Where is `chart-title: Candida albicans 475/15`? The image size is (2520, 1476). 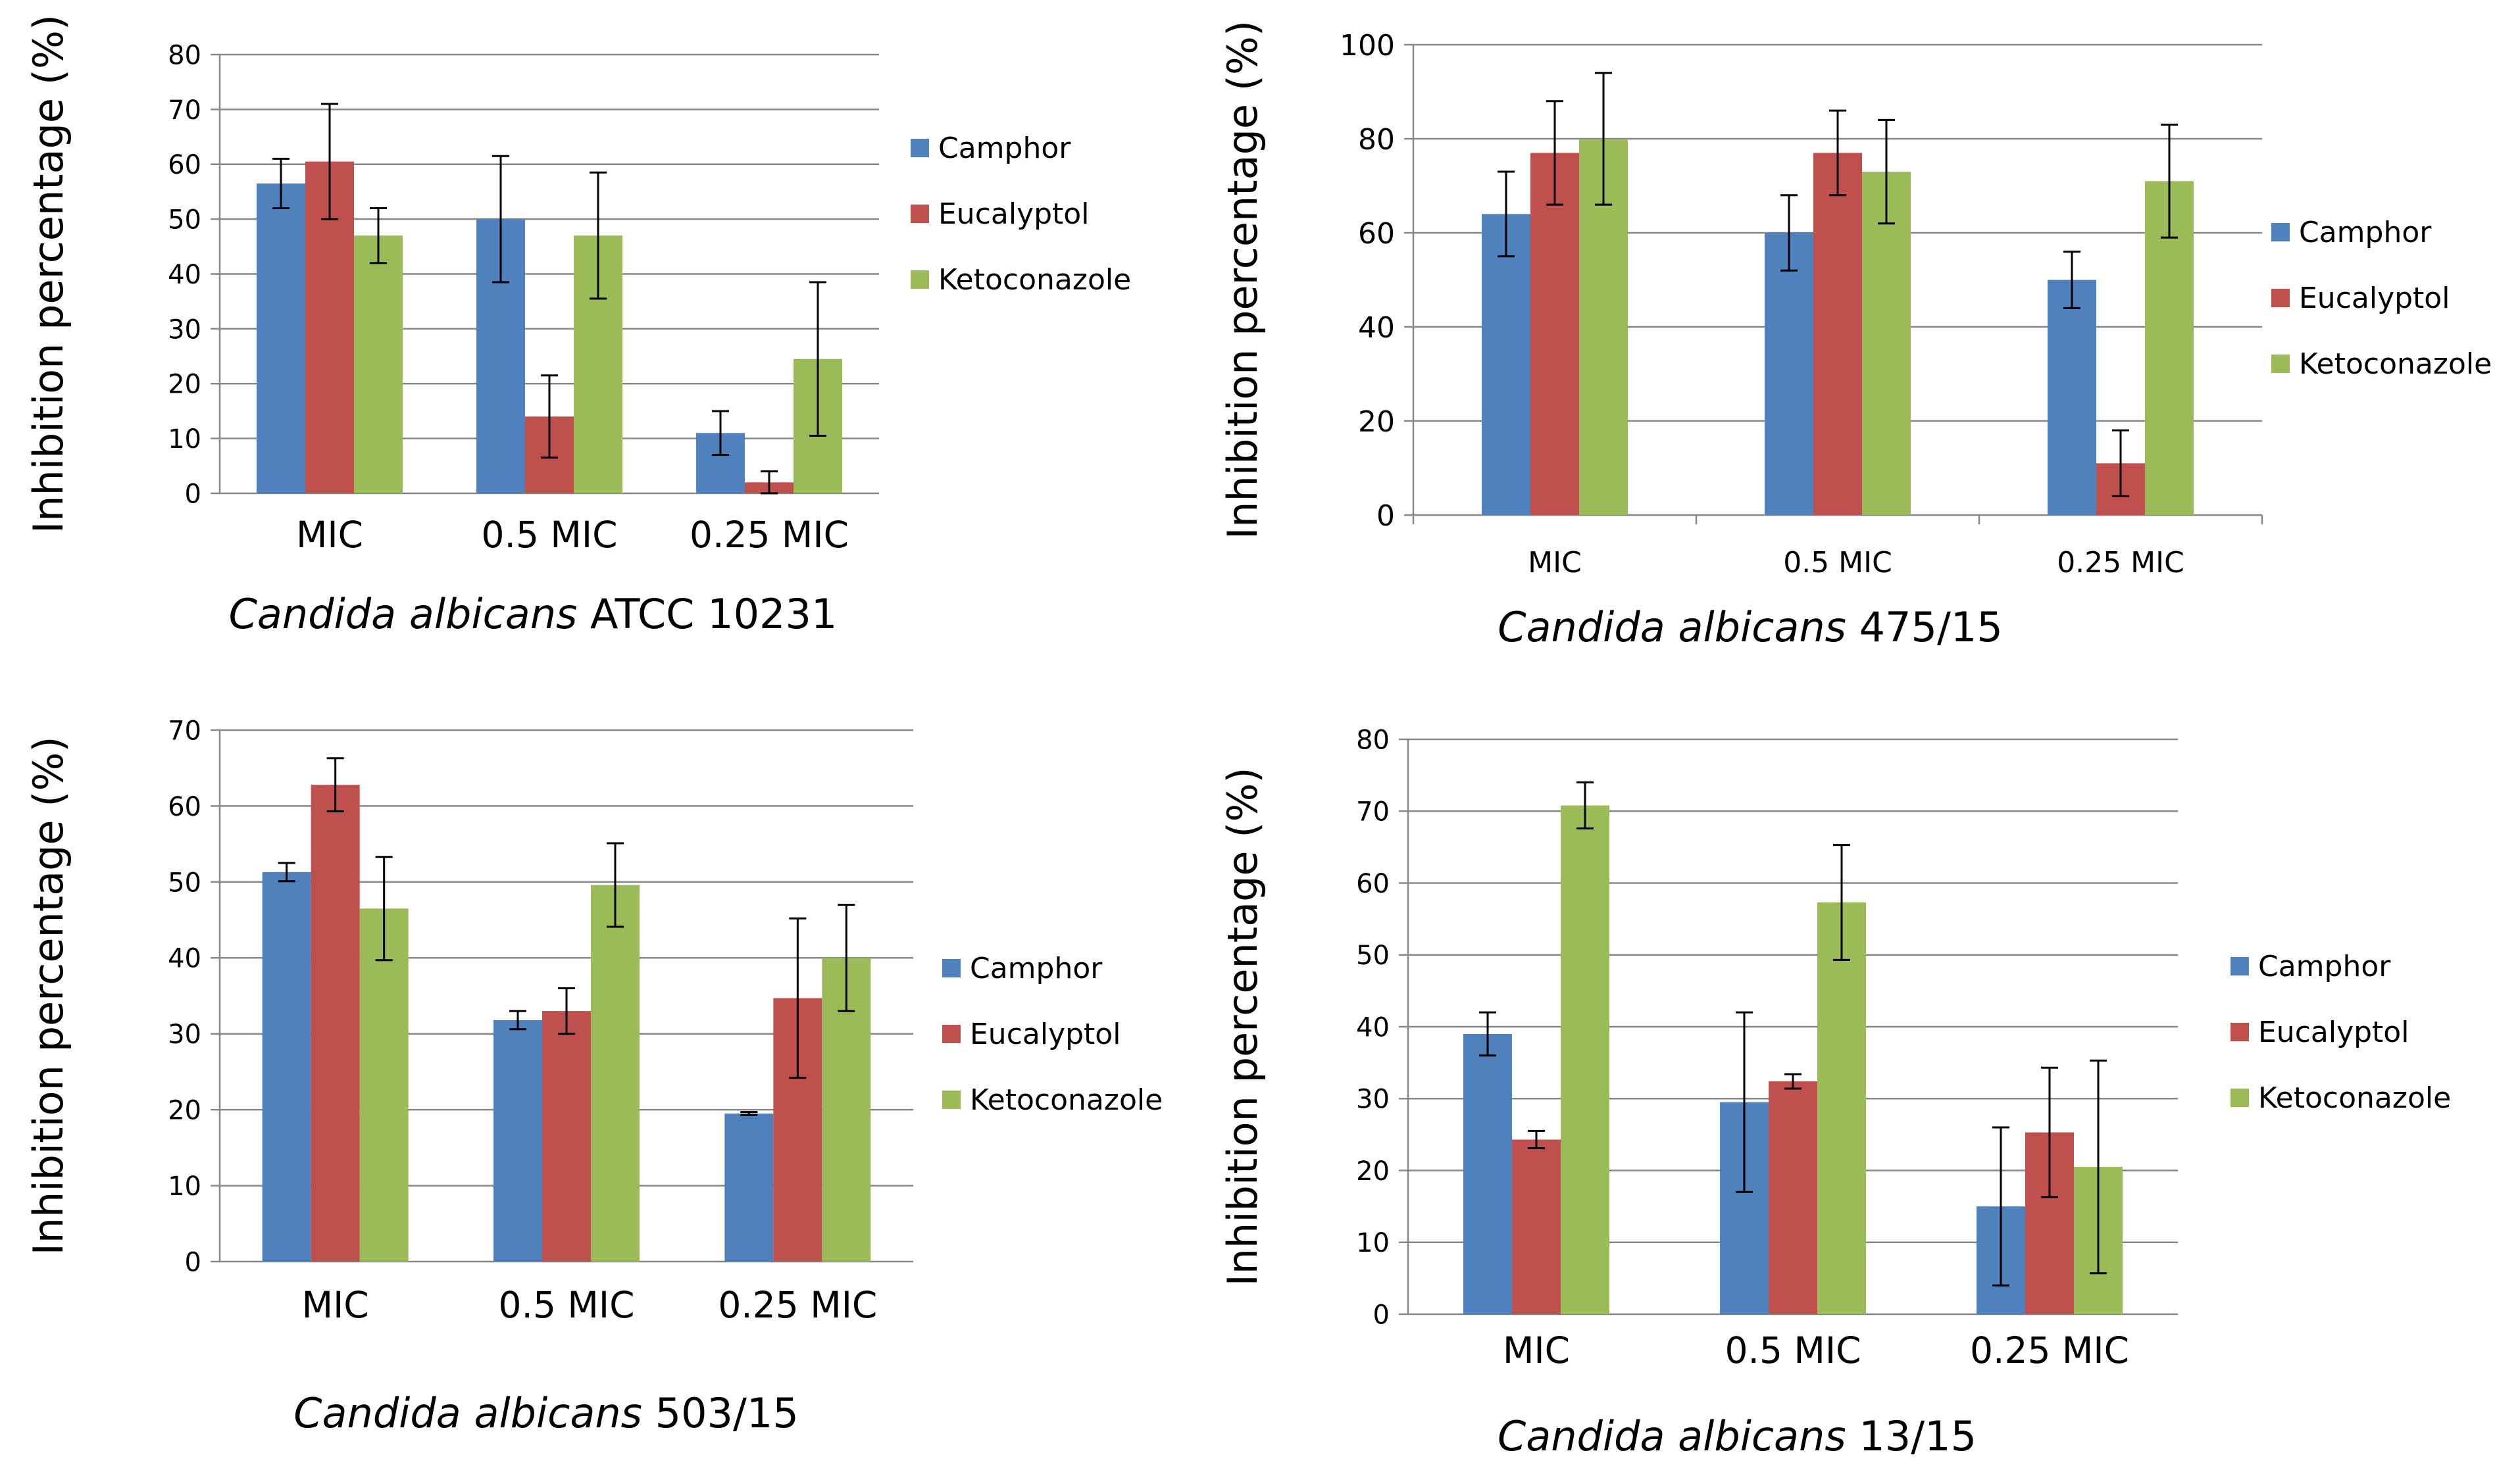
chart-title: Candida albicans 475/15 is located at coordinates (1750, 627).